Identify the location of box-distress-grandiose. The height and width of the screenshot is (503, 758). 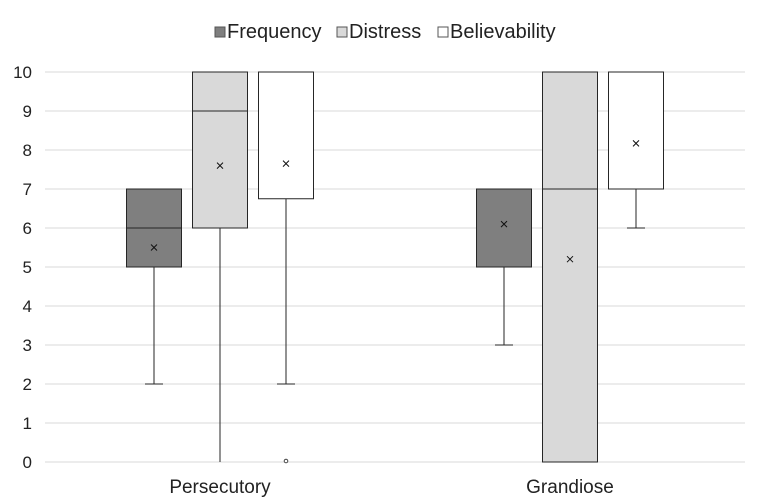
(570, 267).